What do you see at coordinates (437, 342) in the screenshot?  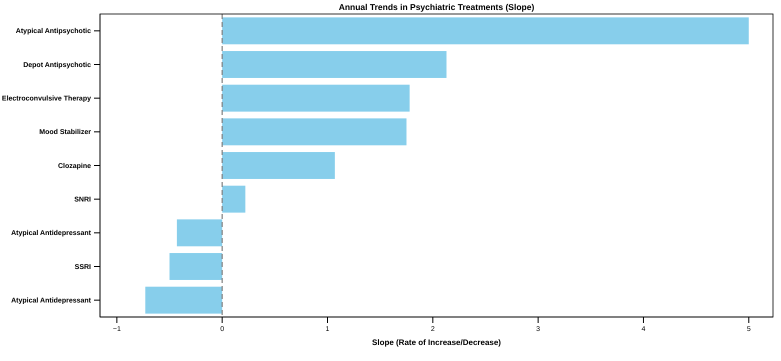 I see `x-axis-title: Slope (Rate of Increase/Decrease)` at bounding box center [437, 342].